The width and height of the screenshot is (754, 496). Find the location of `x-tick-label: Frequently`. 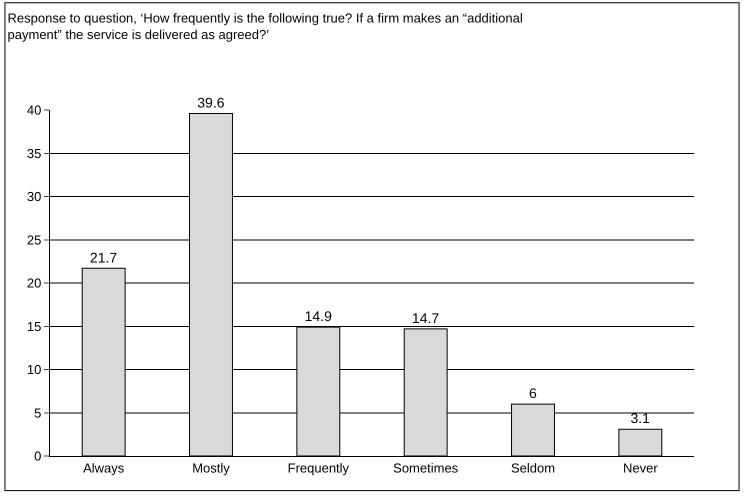

x-tick-label: Frequently is located at coordinates (319, 468).